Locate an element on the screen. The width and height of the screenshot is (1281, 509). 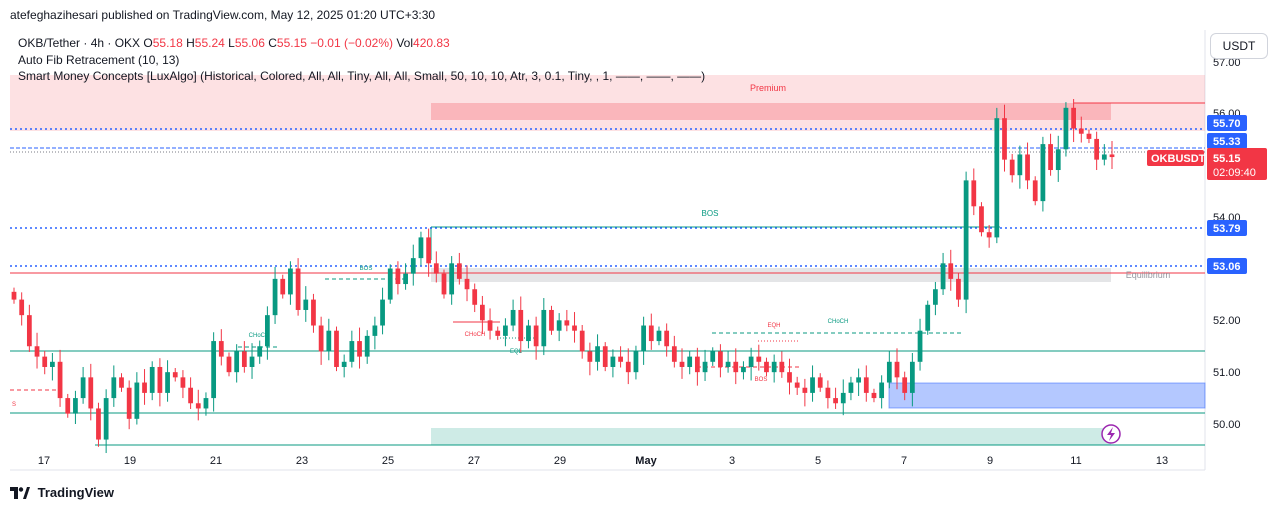
bullish-order-block is located at coordinates (1047, 395).